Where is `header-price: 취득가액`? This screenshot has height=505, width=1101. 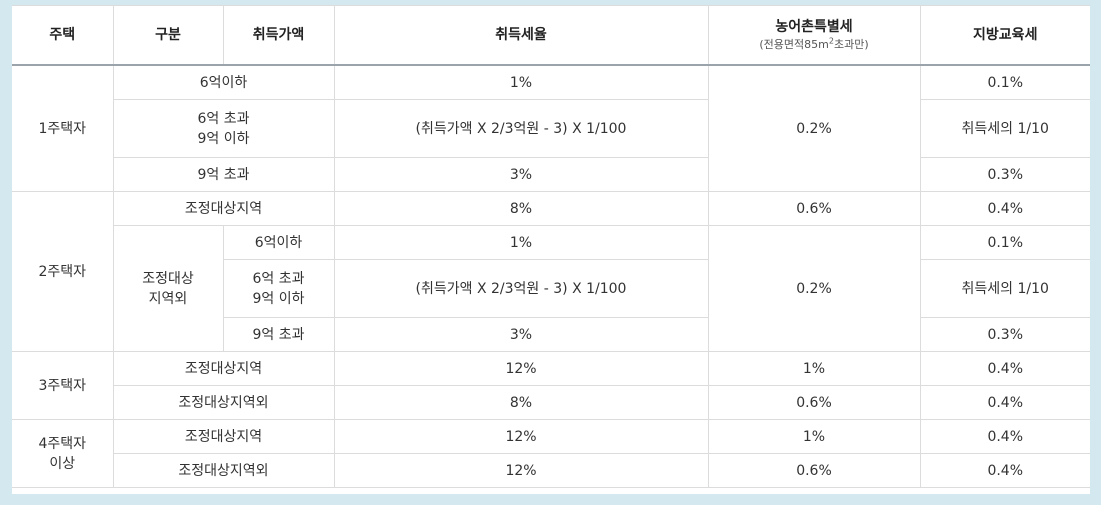
header-price: 취득가액 is located at coordinates (278, 35).